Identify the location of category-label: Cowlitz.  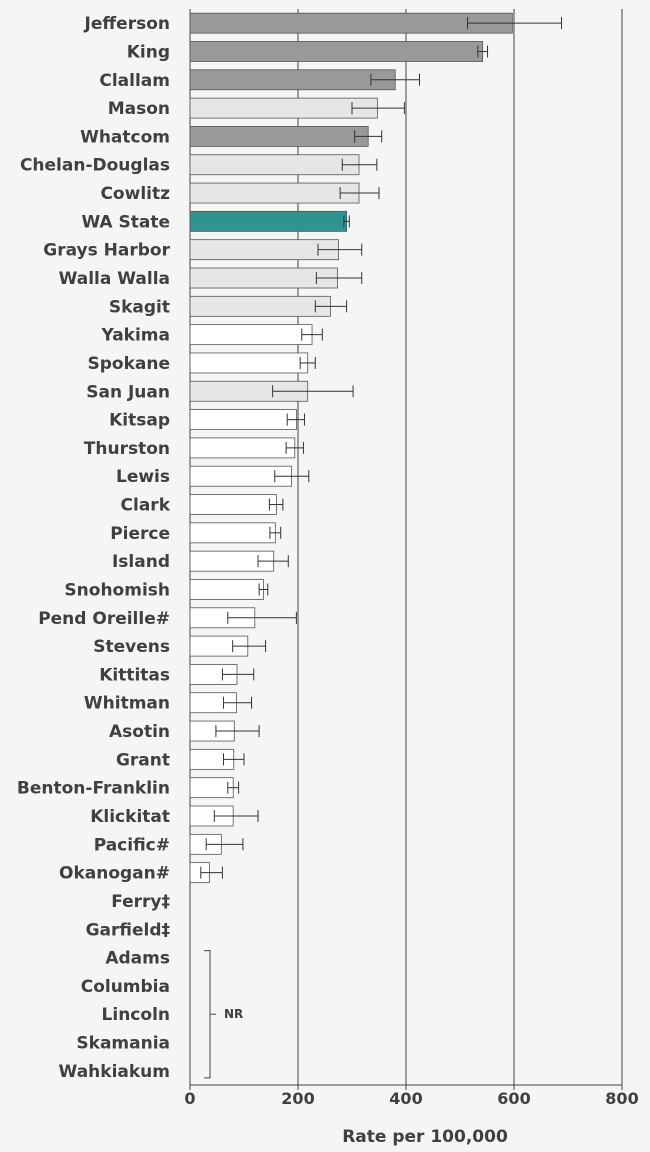
(135, 194).